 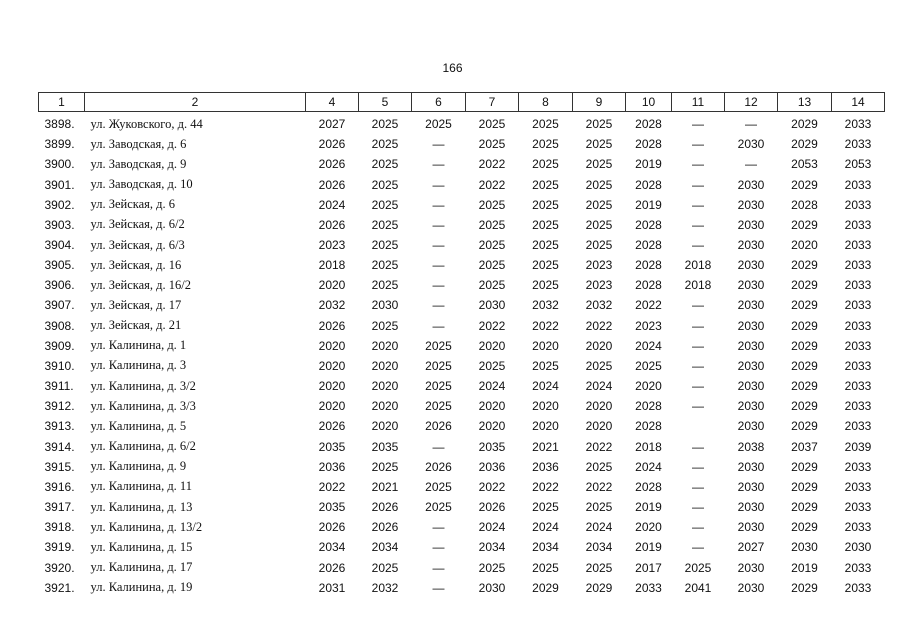 What do you see at coordinates (698, 285) in the screenshot?
I see `table-cell: 2018` at bounding box center [698, 285].